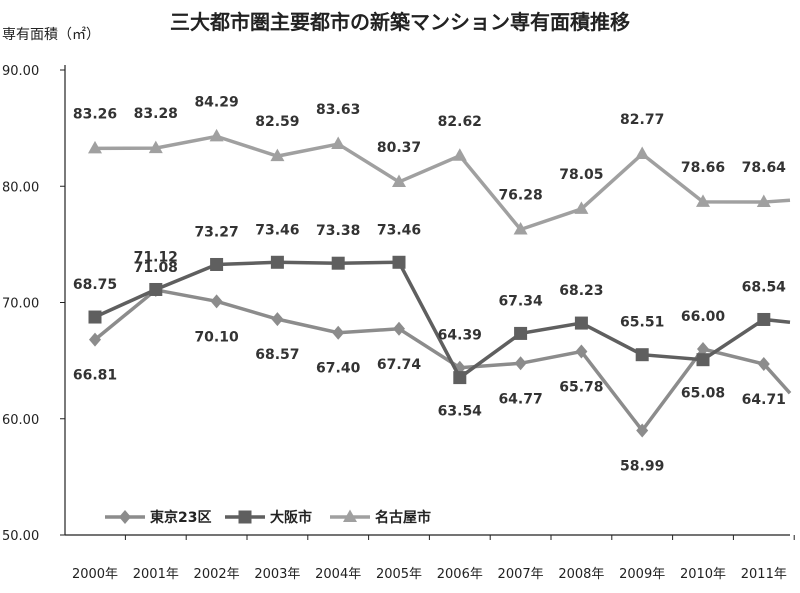 This screenshot has width=800, height=593. Describe the element at coordinates (460, 574) in the screenshot. I see `x-tick-label: 2006年` at that location.